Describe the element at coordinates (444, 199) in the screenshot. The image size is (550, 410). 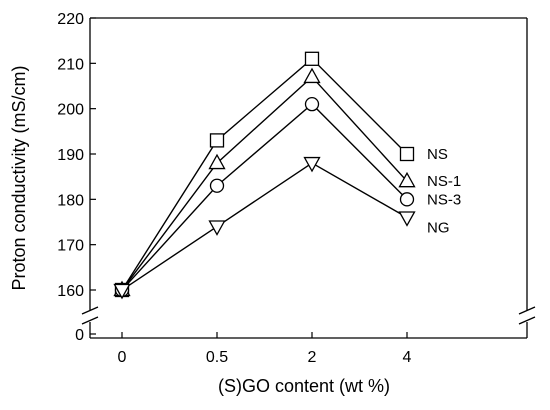
I see `series-label-ns-3: NS-3` at that location.